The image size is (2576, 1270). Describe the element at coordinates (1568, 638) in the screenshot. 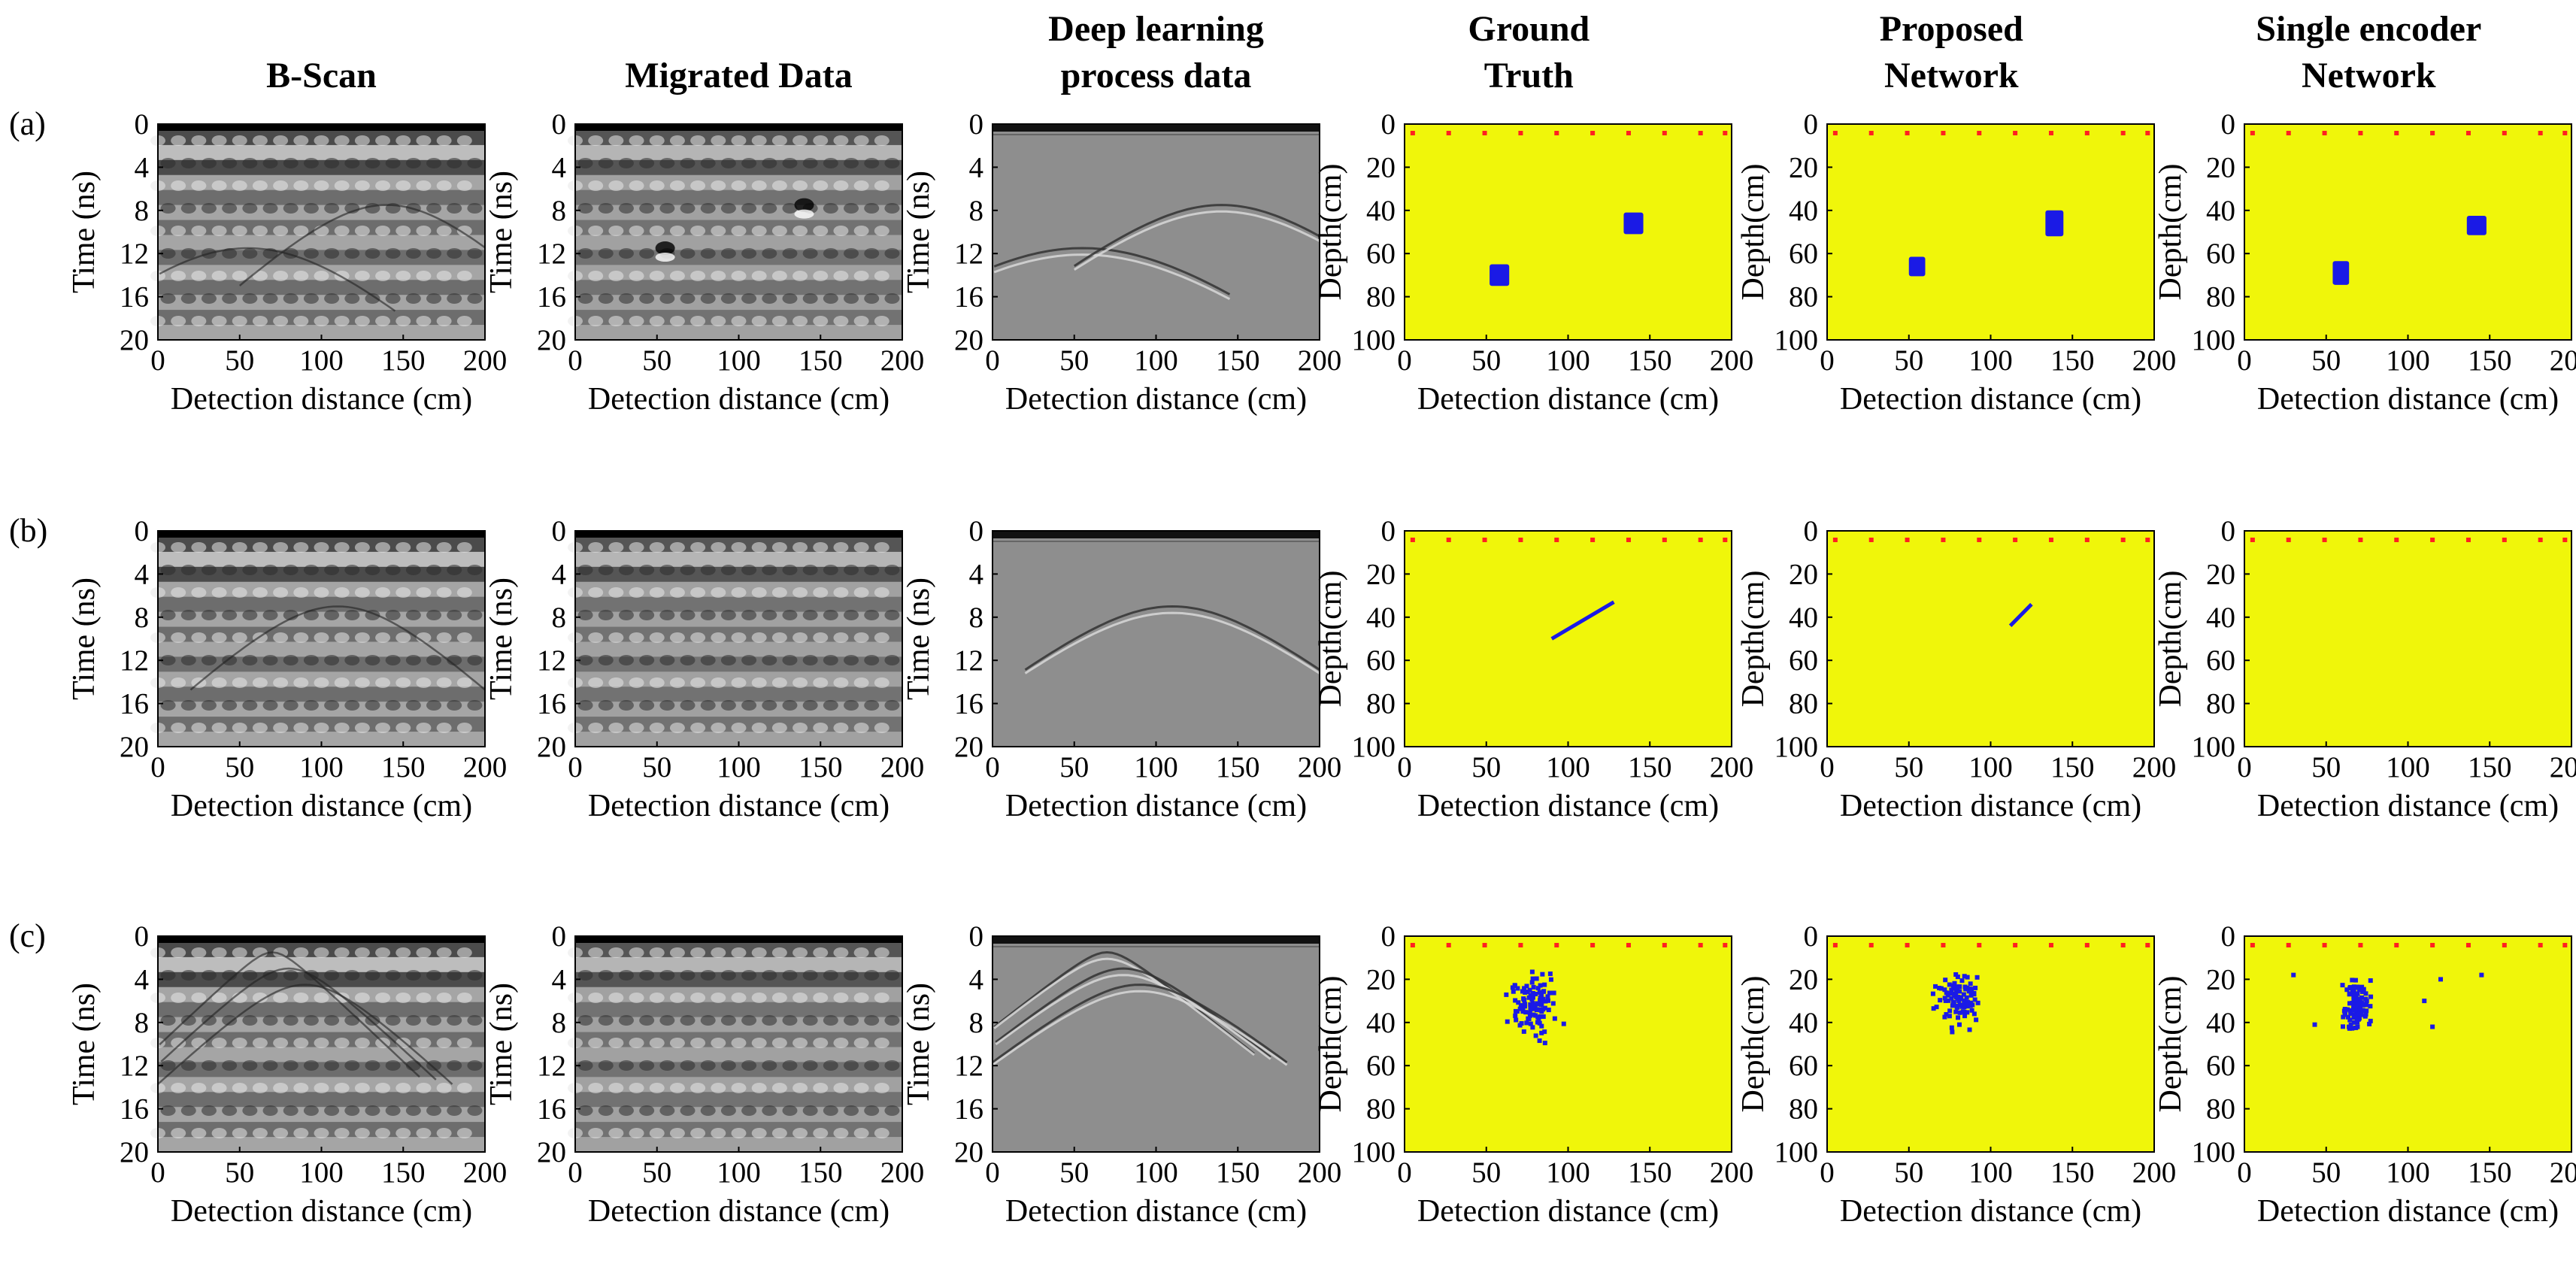

I see `panel-frame` at that location.